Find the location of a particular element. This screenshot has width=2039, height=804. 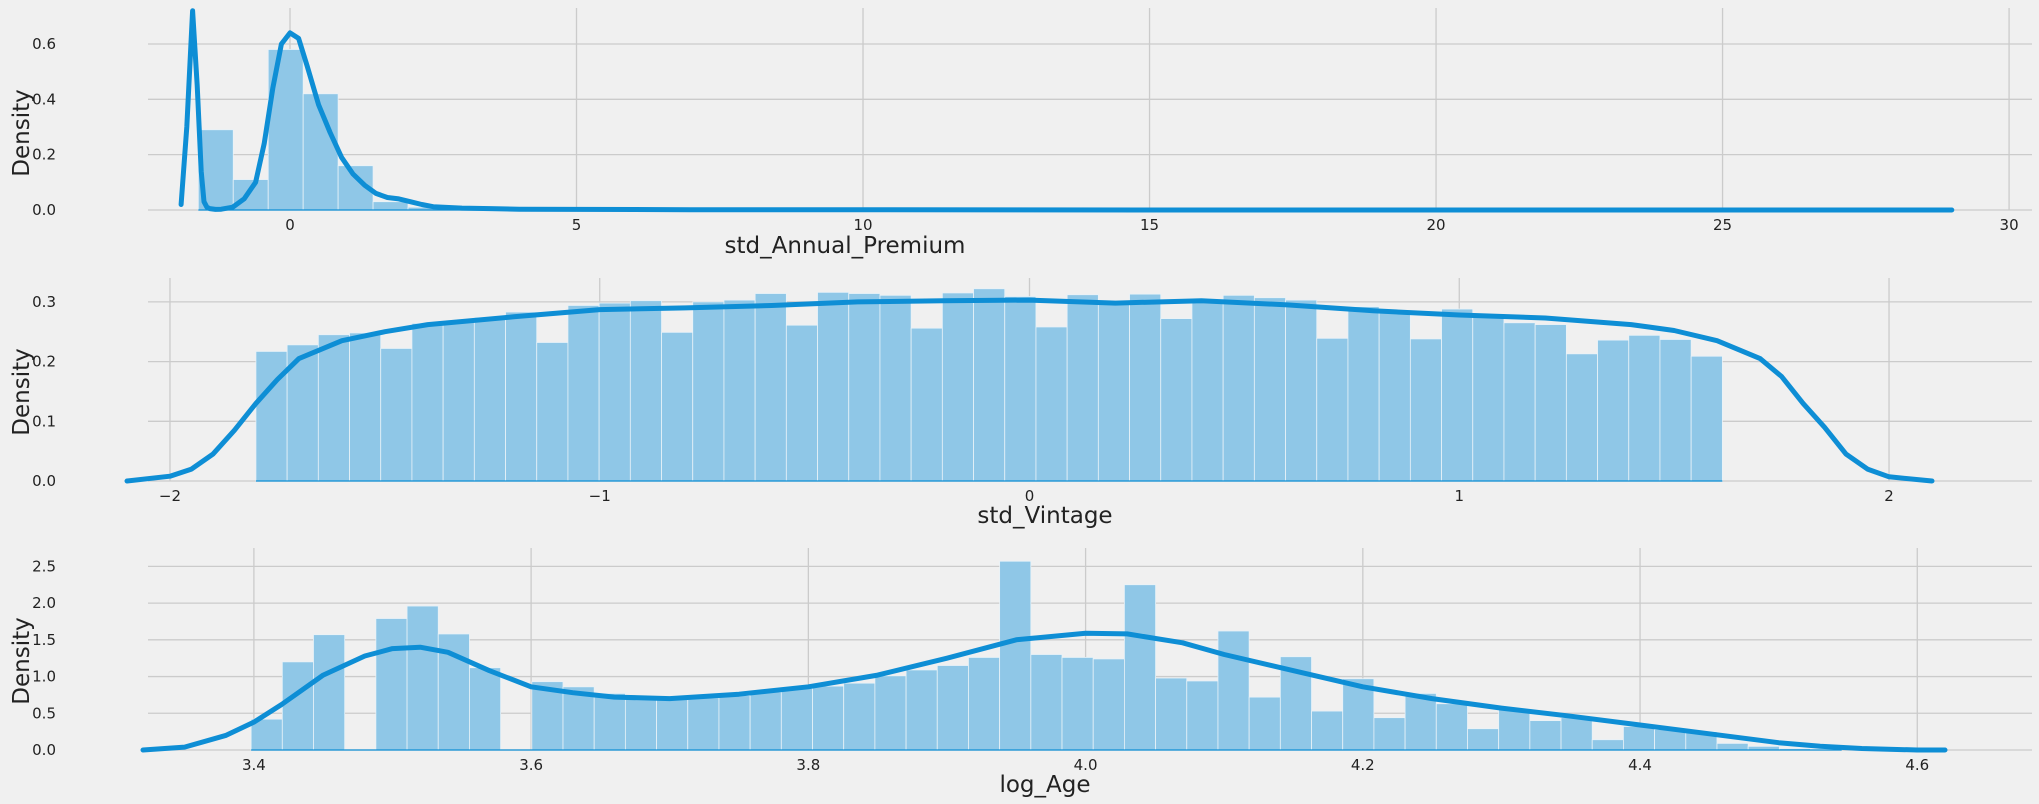

y-tick-label: 0.4 is located at coordinates (44, 99).